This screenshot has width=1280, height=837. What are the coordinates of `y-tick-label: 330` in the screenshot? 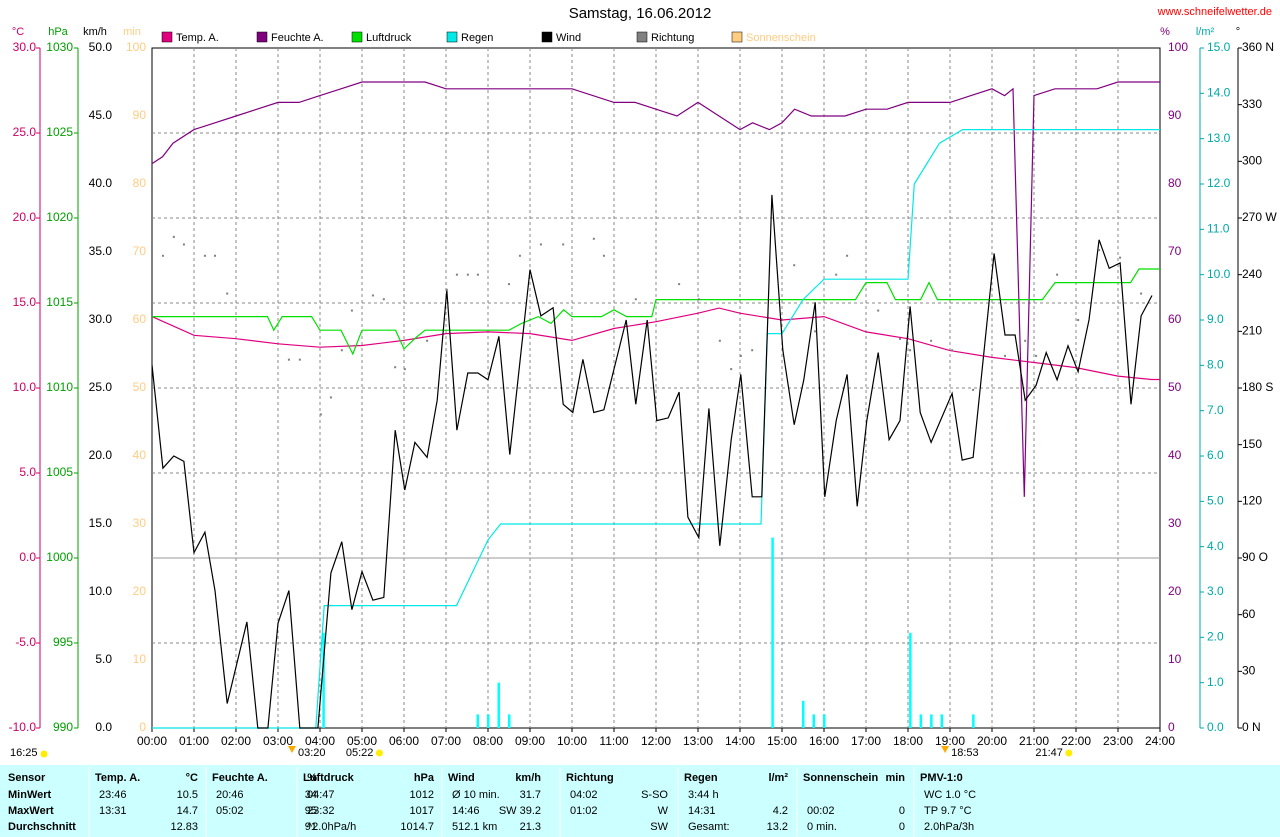 It's located at (1252, 104).